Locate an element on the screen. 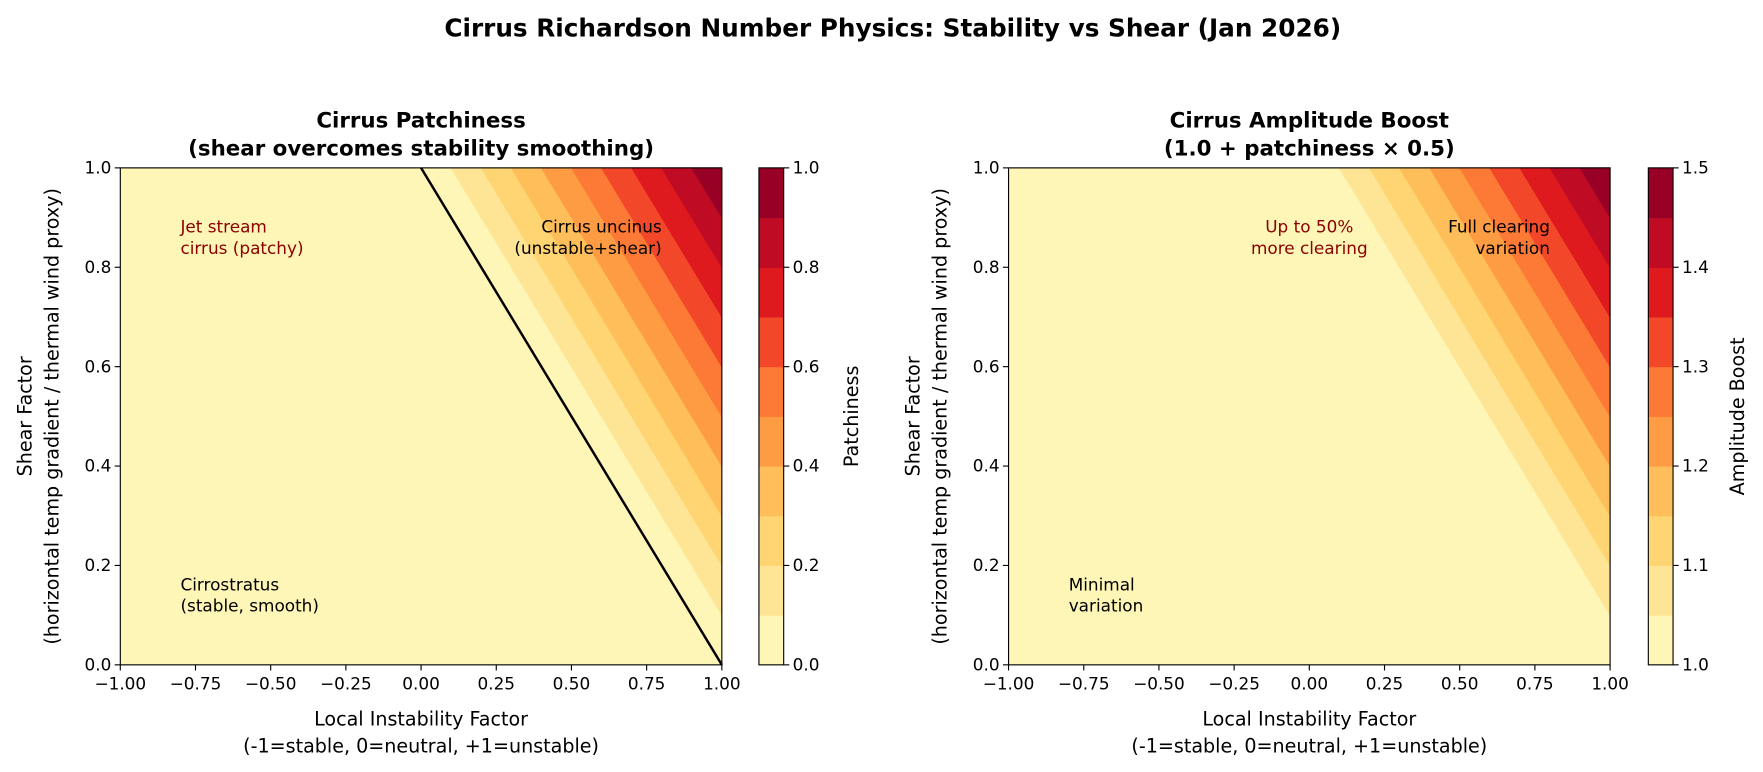 This screenshot has width=1763, height=772. annotation-line: Cirrus uncinus is located at coordinates (601, 226).